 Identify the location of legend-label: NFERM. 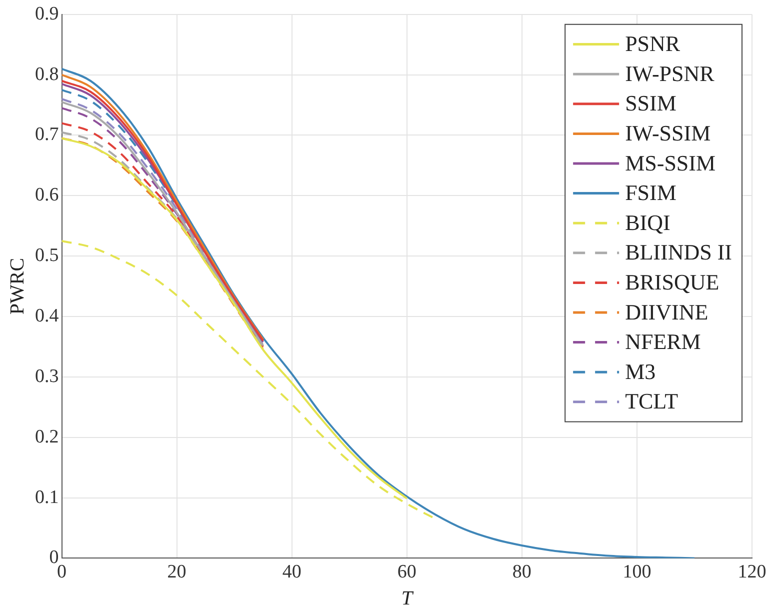
(663, 341).